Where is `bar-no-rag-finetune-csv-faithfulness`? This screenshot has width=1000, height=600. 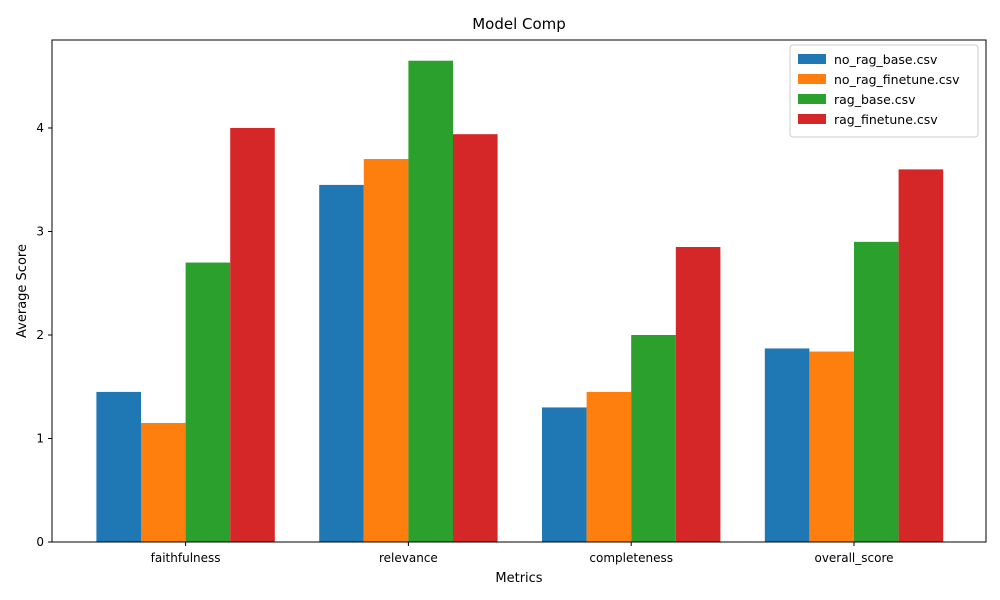 bar-no-rag-finetune-csv-faithfulness is located at coordinates (163, 482).